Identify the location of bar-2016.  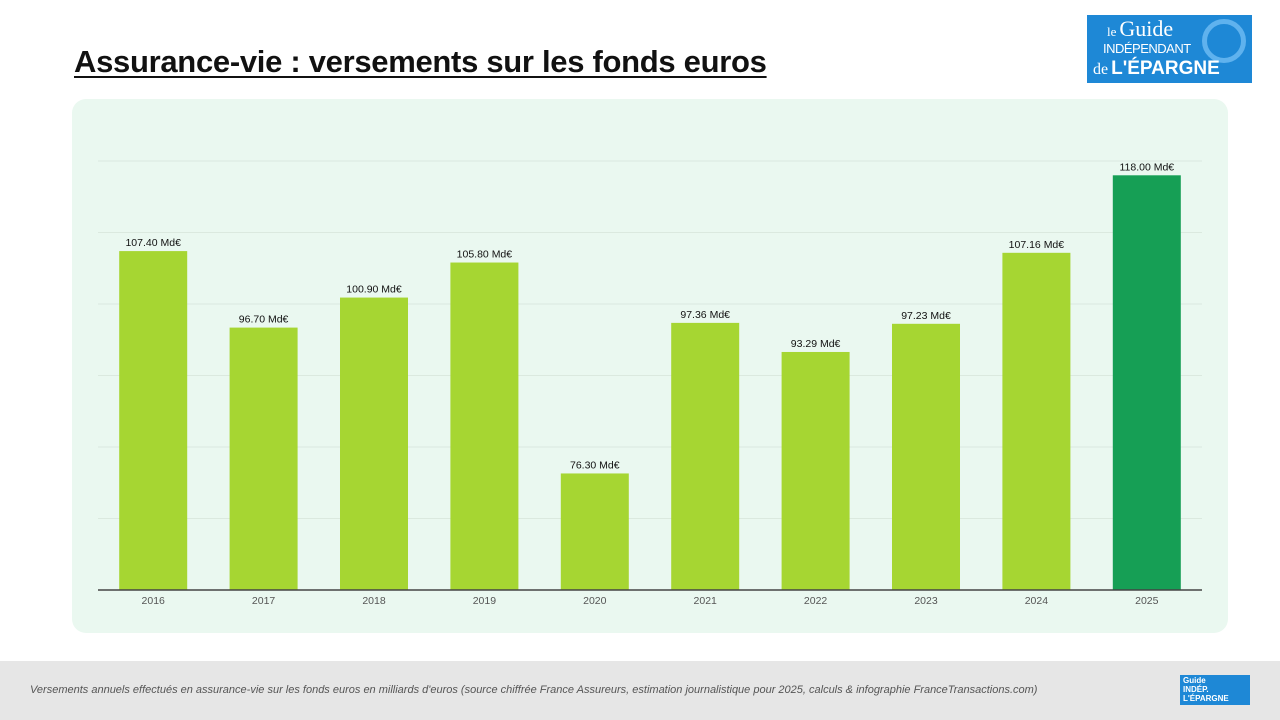
(153, 420).